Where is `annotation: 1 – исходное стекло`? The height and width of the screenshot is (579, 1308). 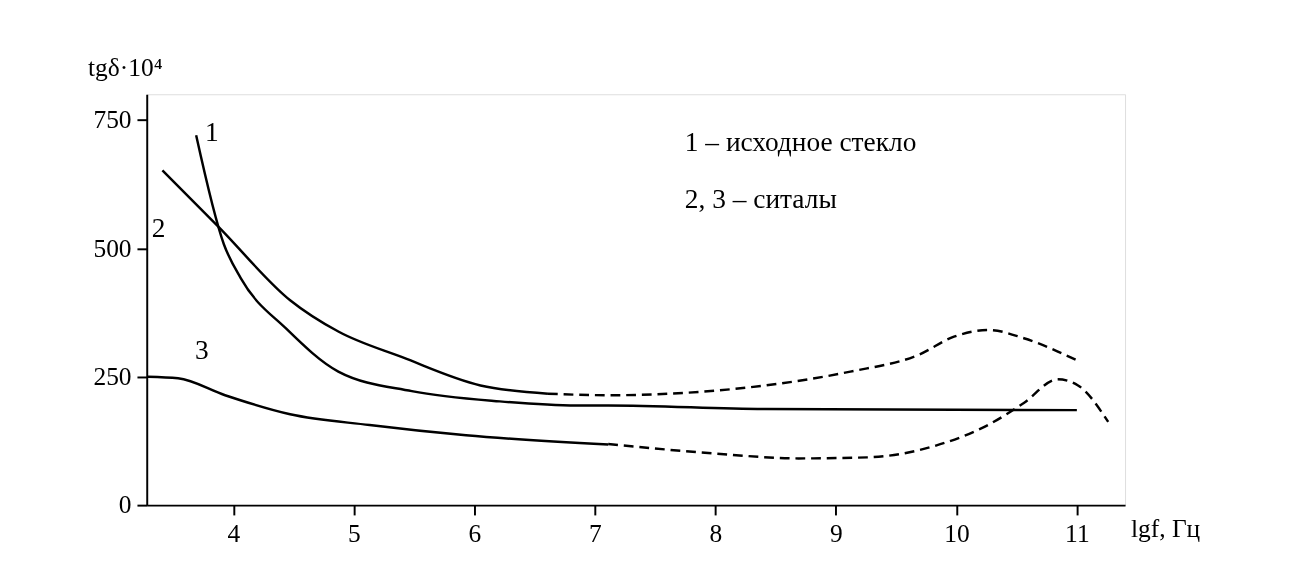 annotation: 1 – исходное стекло is located at coordinates (800, 141).